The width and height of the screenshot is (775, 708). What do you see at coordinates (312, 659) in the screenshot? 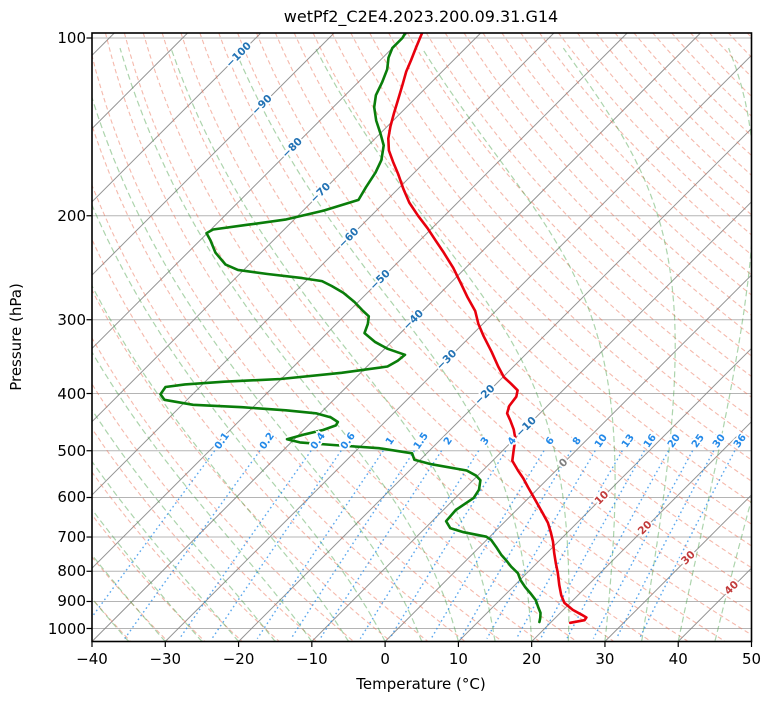
I see `x-tick-label: −10` at bounding box center [312, 659].